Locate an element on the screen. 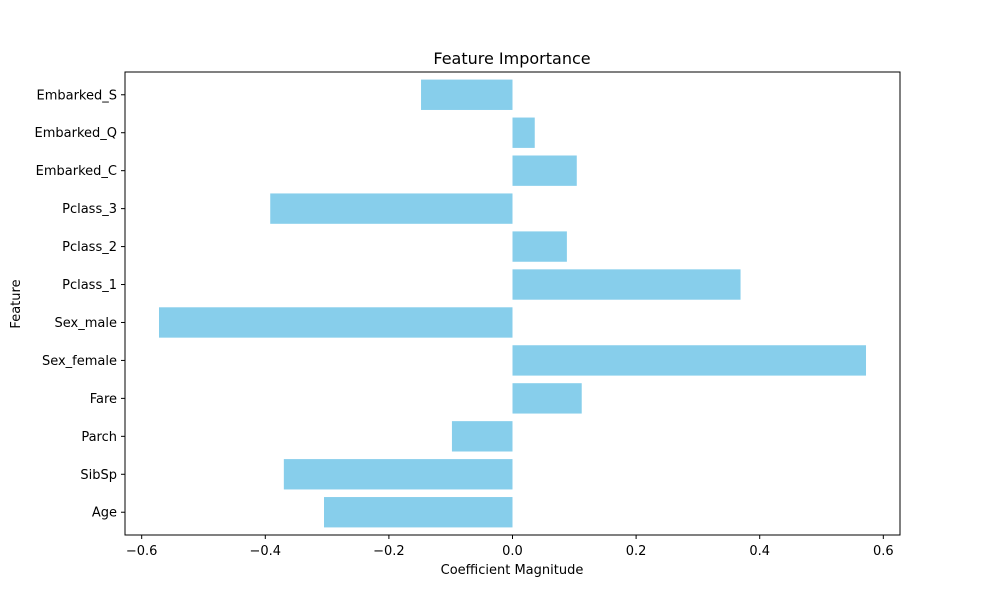 The height and width of the screenshot is (600, 1000). bar-sex-male is located at coordinates (335, 322).